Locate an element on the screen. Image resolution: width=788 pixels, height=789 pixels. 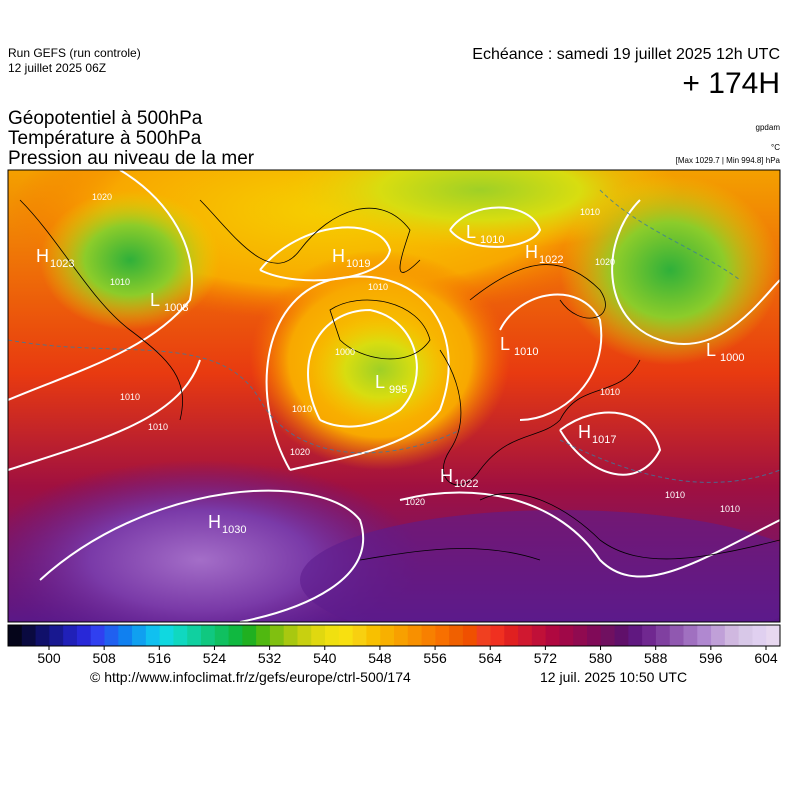
colorbar-tick-label: 596 is located at coordinates (711, 658).